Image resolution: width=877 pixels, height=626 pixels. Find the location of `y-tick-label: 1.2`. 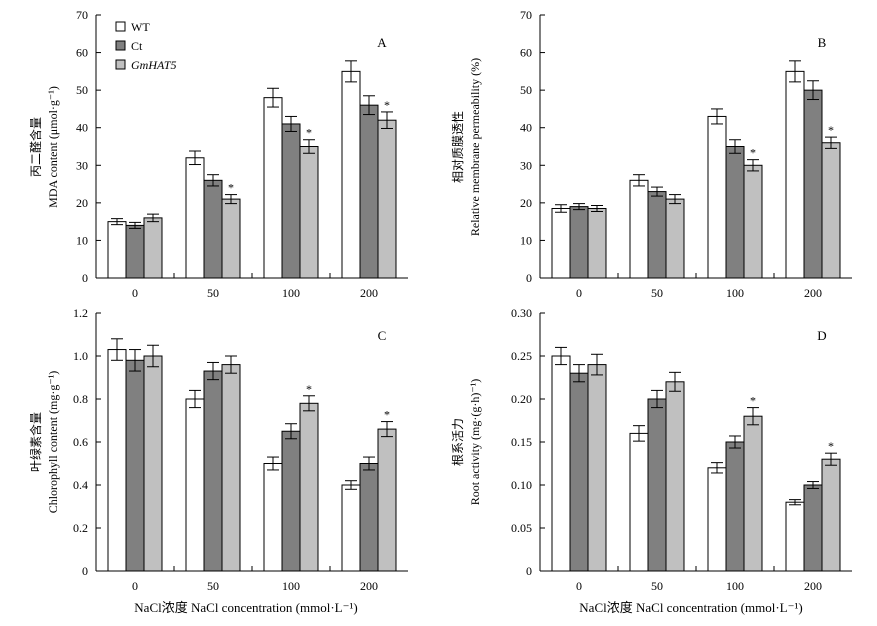

y-tick-label: 1.2 is located at coordinates (80, 313).